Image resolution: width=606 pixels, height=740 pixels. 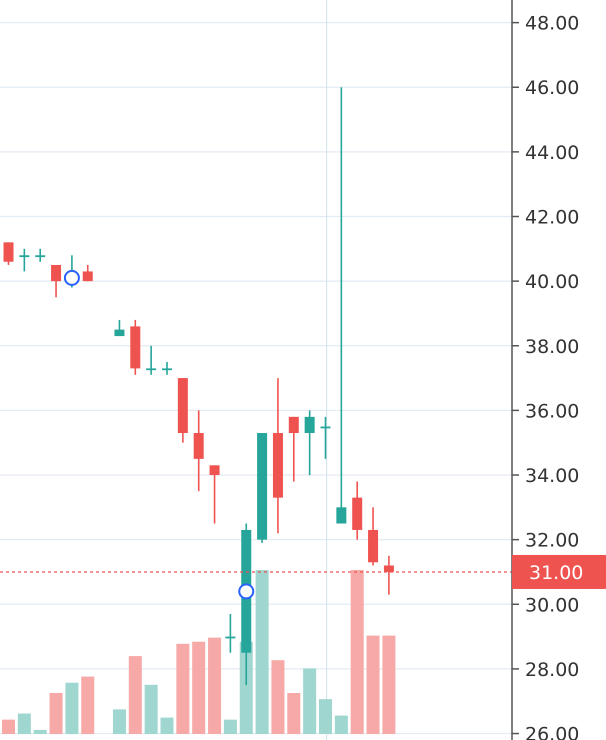 What do you see at coordinates (552, 347) in the screenshot?
I see `y-tick-label: 38.00` at bounding box center [552, 347].